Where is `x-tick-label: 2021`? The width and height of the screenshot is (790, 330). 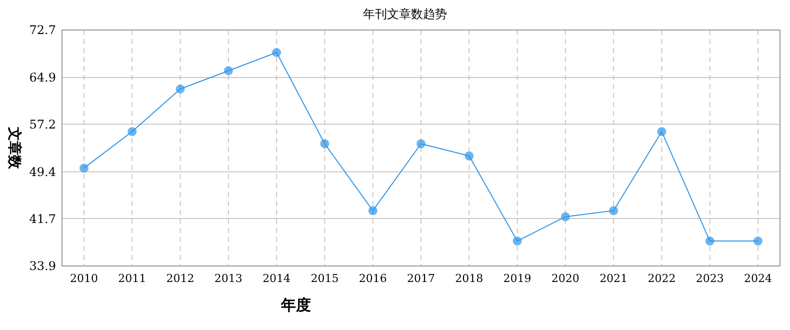
x-tick-label: 2021 is located at coordinates (614, 278).